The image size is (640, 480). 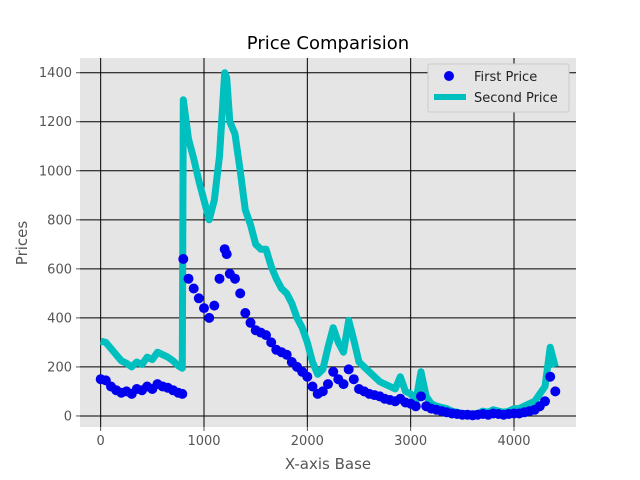 What do you see at coordinates (55, 73) in the screenshot?
I see `y-tick-label: 1400` at bounding box center [55, 73].